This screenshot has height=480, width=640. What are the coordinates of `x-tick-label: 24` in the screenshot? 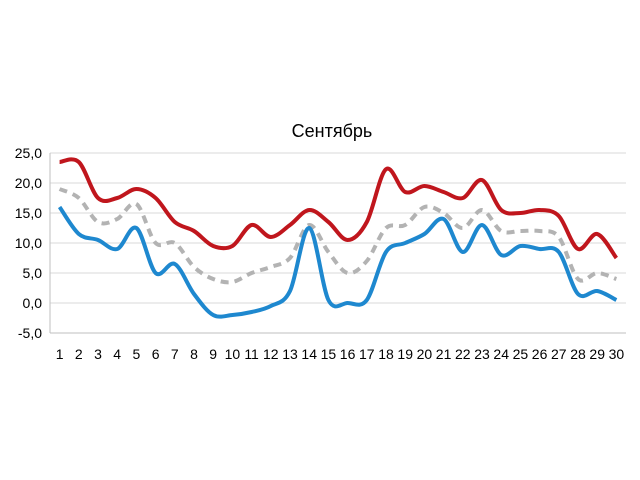 It's located at (501, 354).